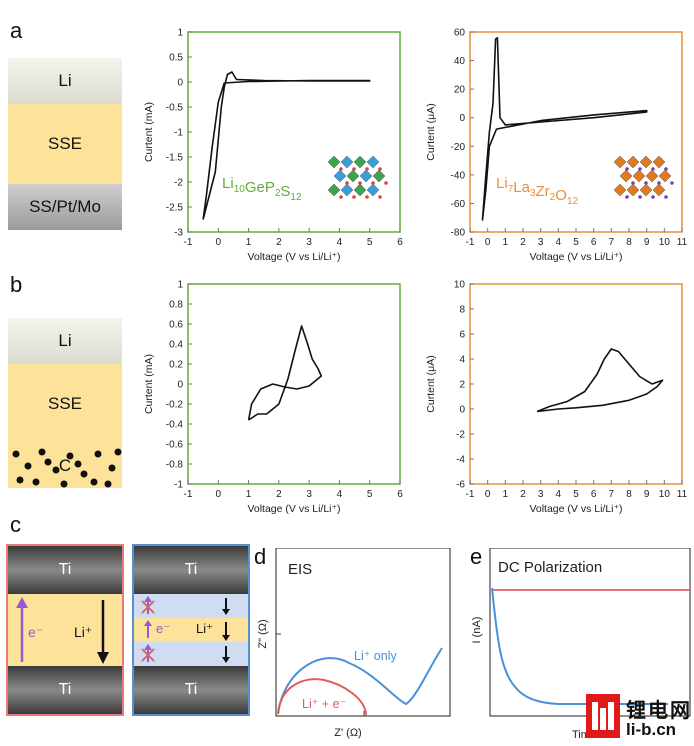 This screenshot has height=746, width=694. What do you see at coordinates (263, 633) in the screenshot?
I see `eis-ylabel: Z" (Ω)` at bounding box center [263, 633].